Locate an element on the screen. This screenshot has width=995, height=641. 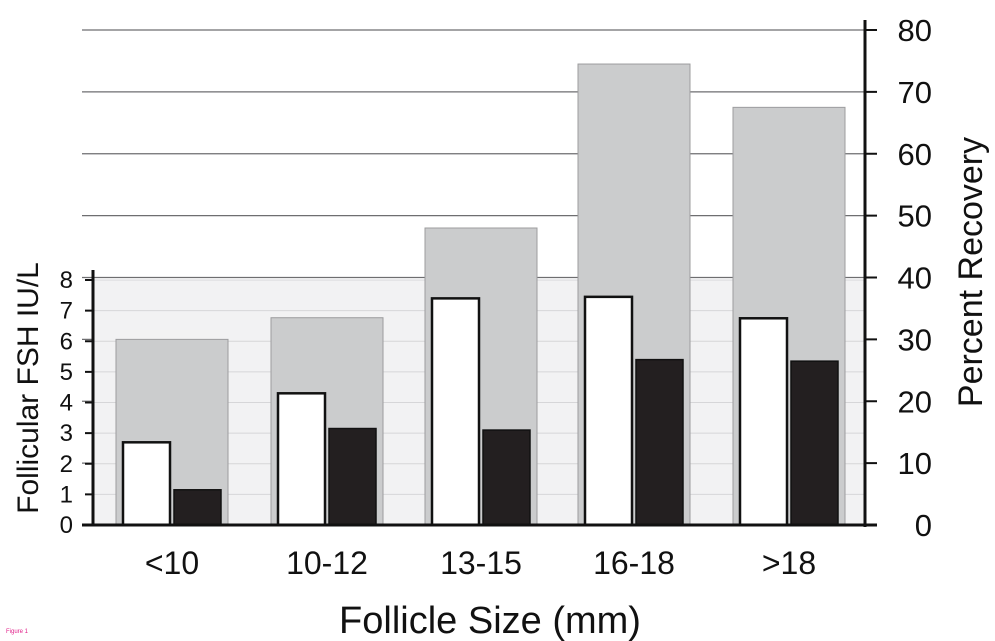
right-tick-label: 10 is located at coordinates (915, 463).